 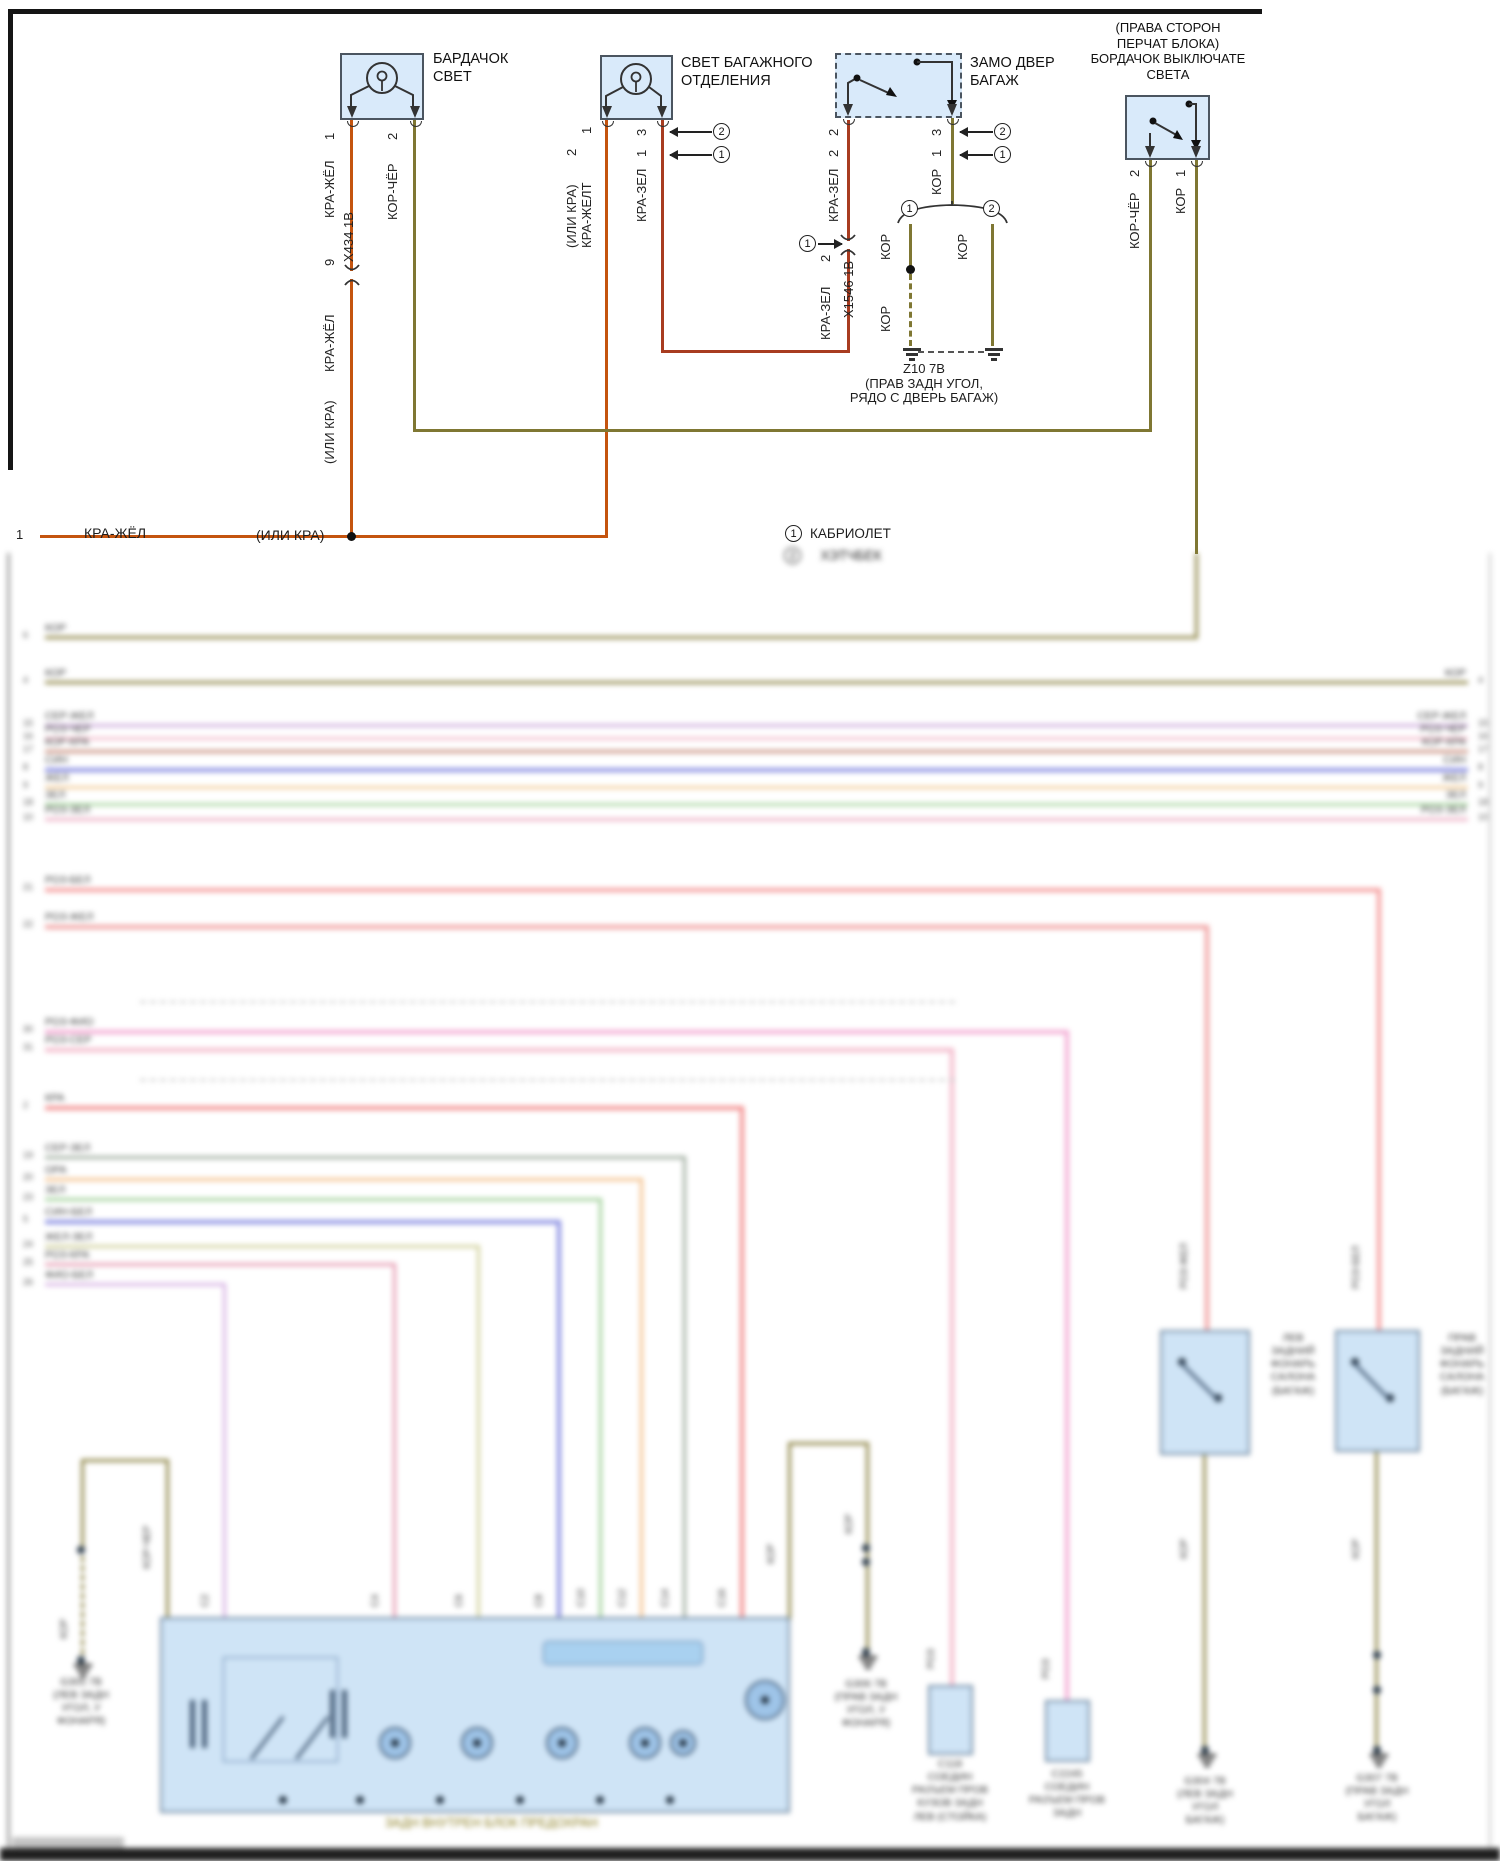 I want to click on wire-label: С12, so click(x=622, y=1597).